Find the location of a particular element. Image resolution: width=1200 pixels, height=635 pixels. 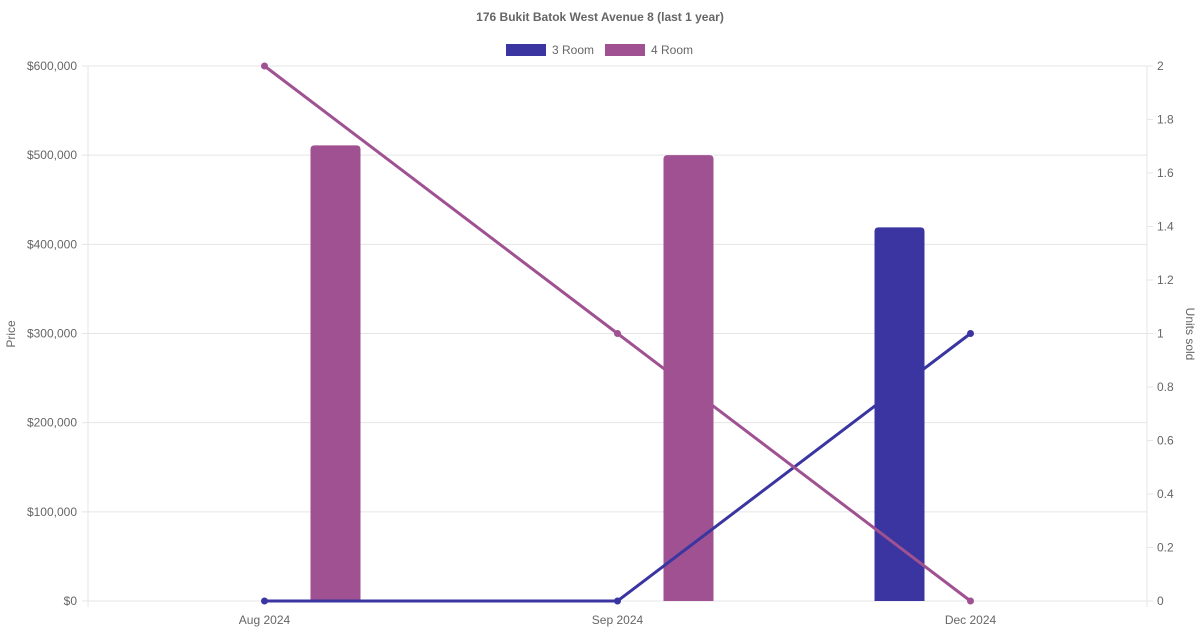

y2-tick-label: 0.6 is located at coordinates (1165, 441).